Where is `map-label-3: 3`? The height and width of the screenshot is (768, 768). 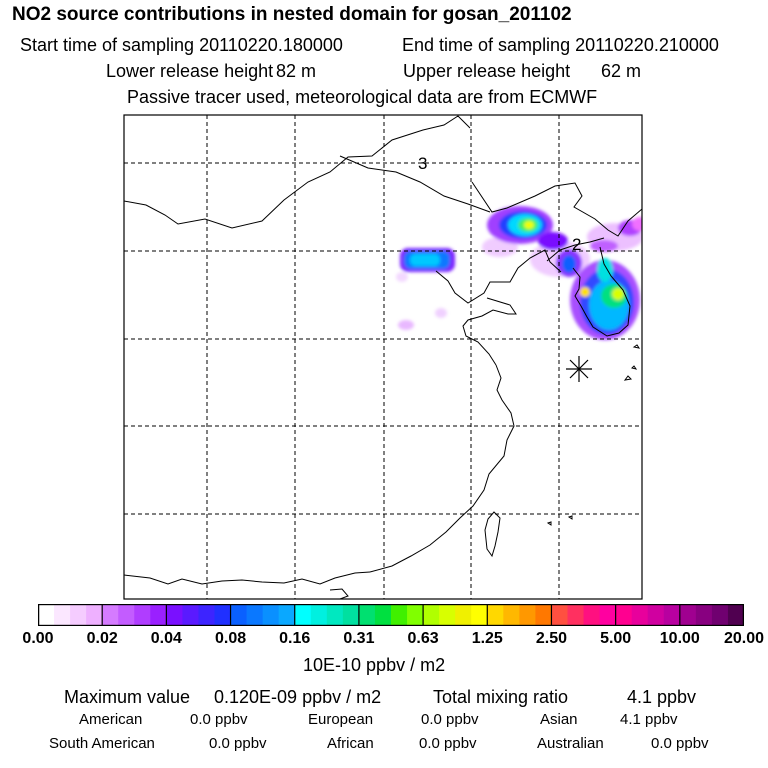
map-label-3: 3 is located at coordinates (422, 163).